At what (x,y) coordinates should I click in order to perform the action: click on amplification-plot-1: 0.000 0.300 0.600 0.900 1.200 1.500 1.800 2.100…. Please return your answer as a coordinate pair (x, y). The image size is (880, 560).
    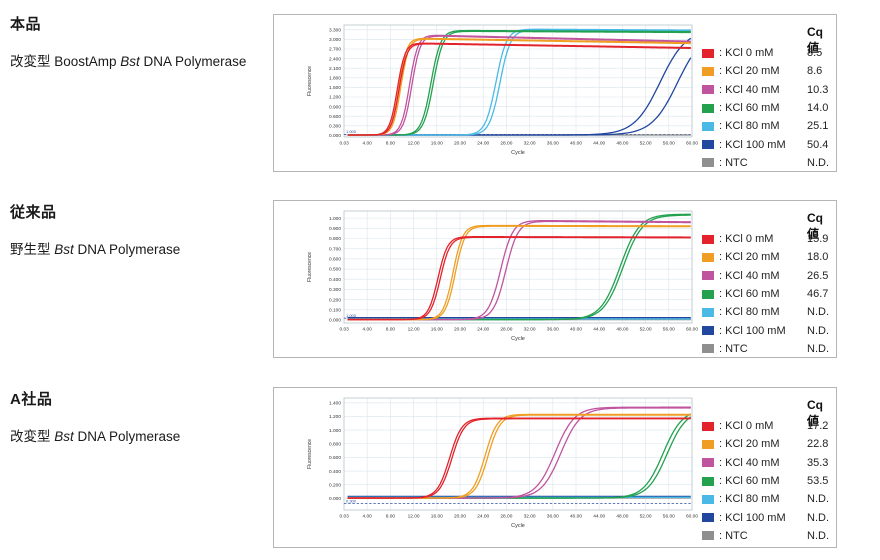
    Looking at the image, I should click on (498, 93).